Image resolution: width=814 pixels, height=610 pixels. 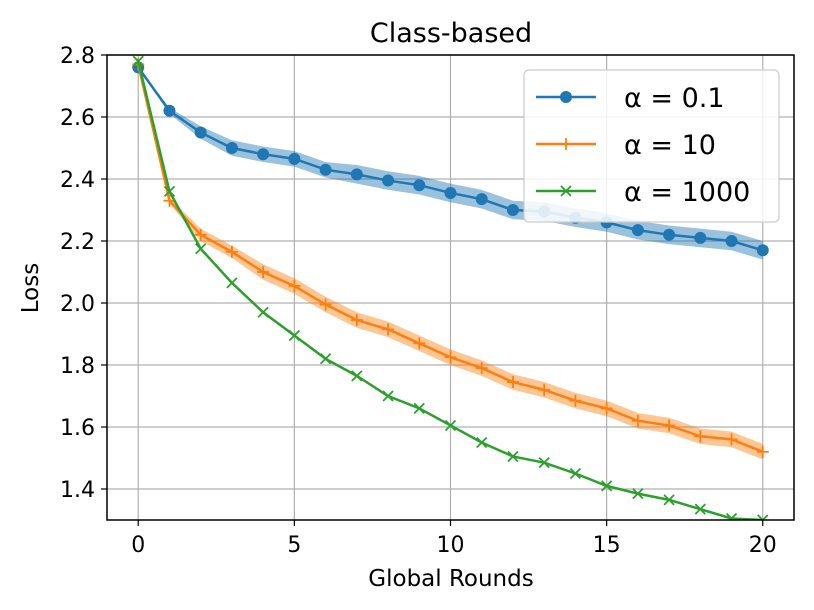 What do you see at coordinates (763, 545) in the screenshot?
I see `x-tick-label: 20` at bounding box center [763, 545].